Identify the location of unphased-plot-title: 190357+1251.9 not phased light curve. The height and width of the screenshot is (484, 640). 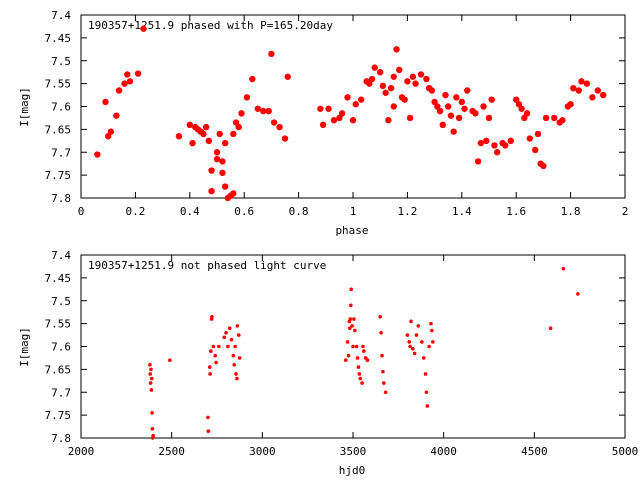
(207, 265).